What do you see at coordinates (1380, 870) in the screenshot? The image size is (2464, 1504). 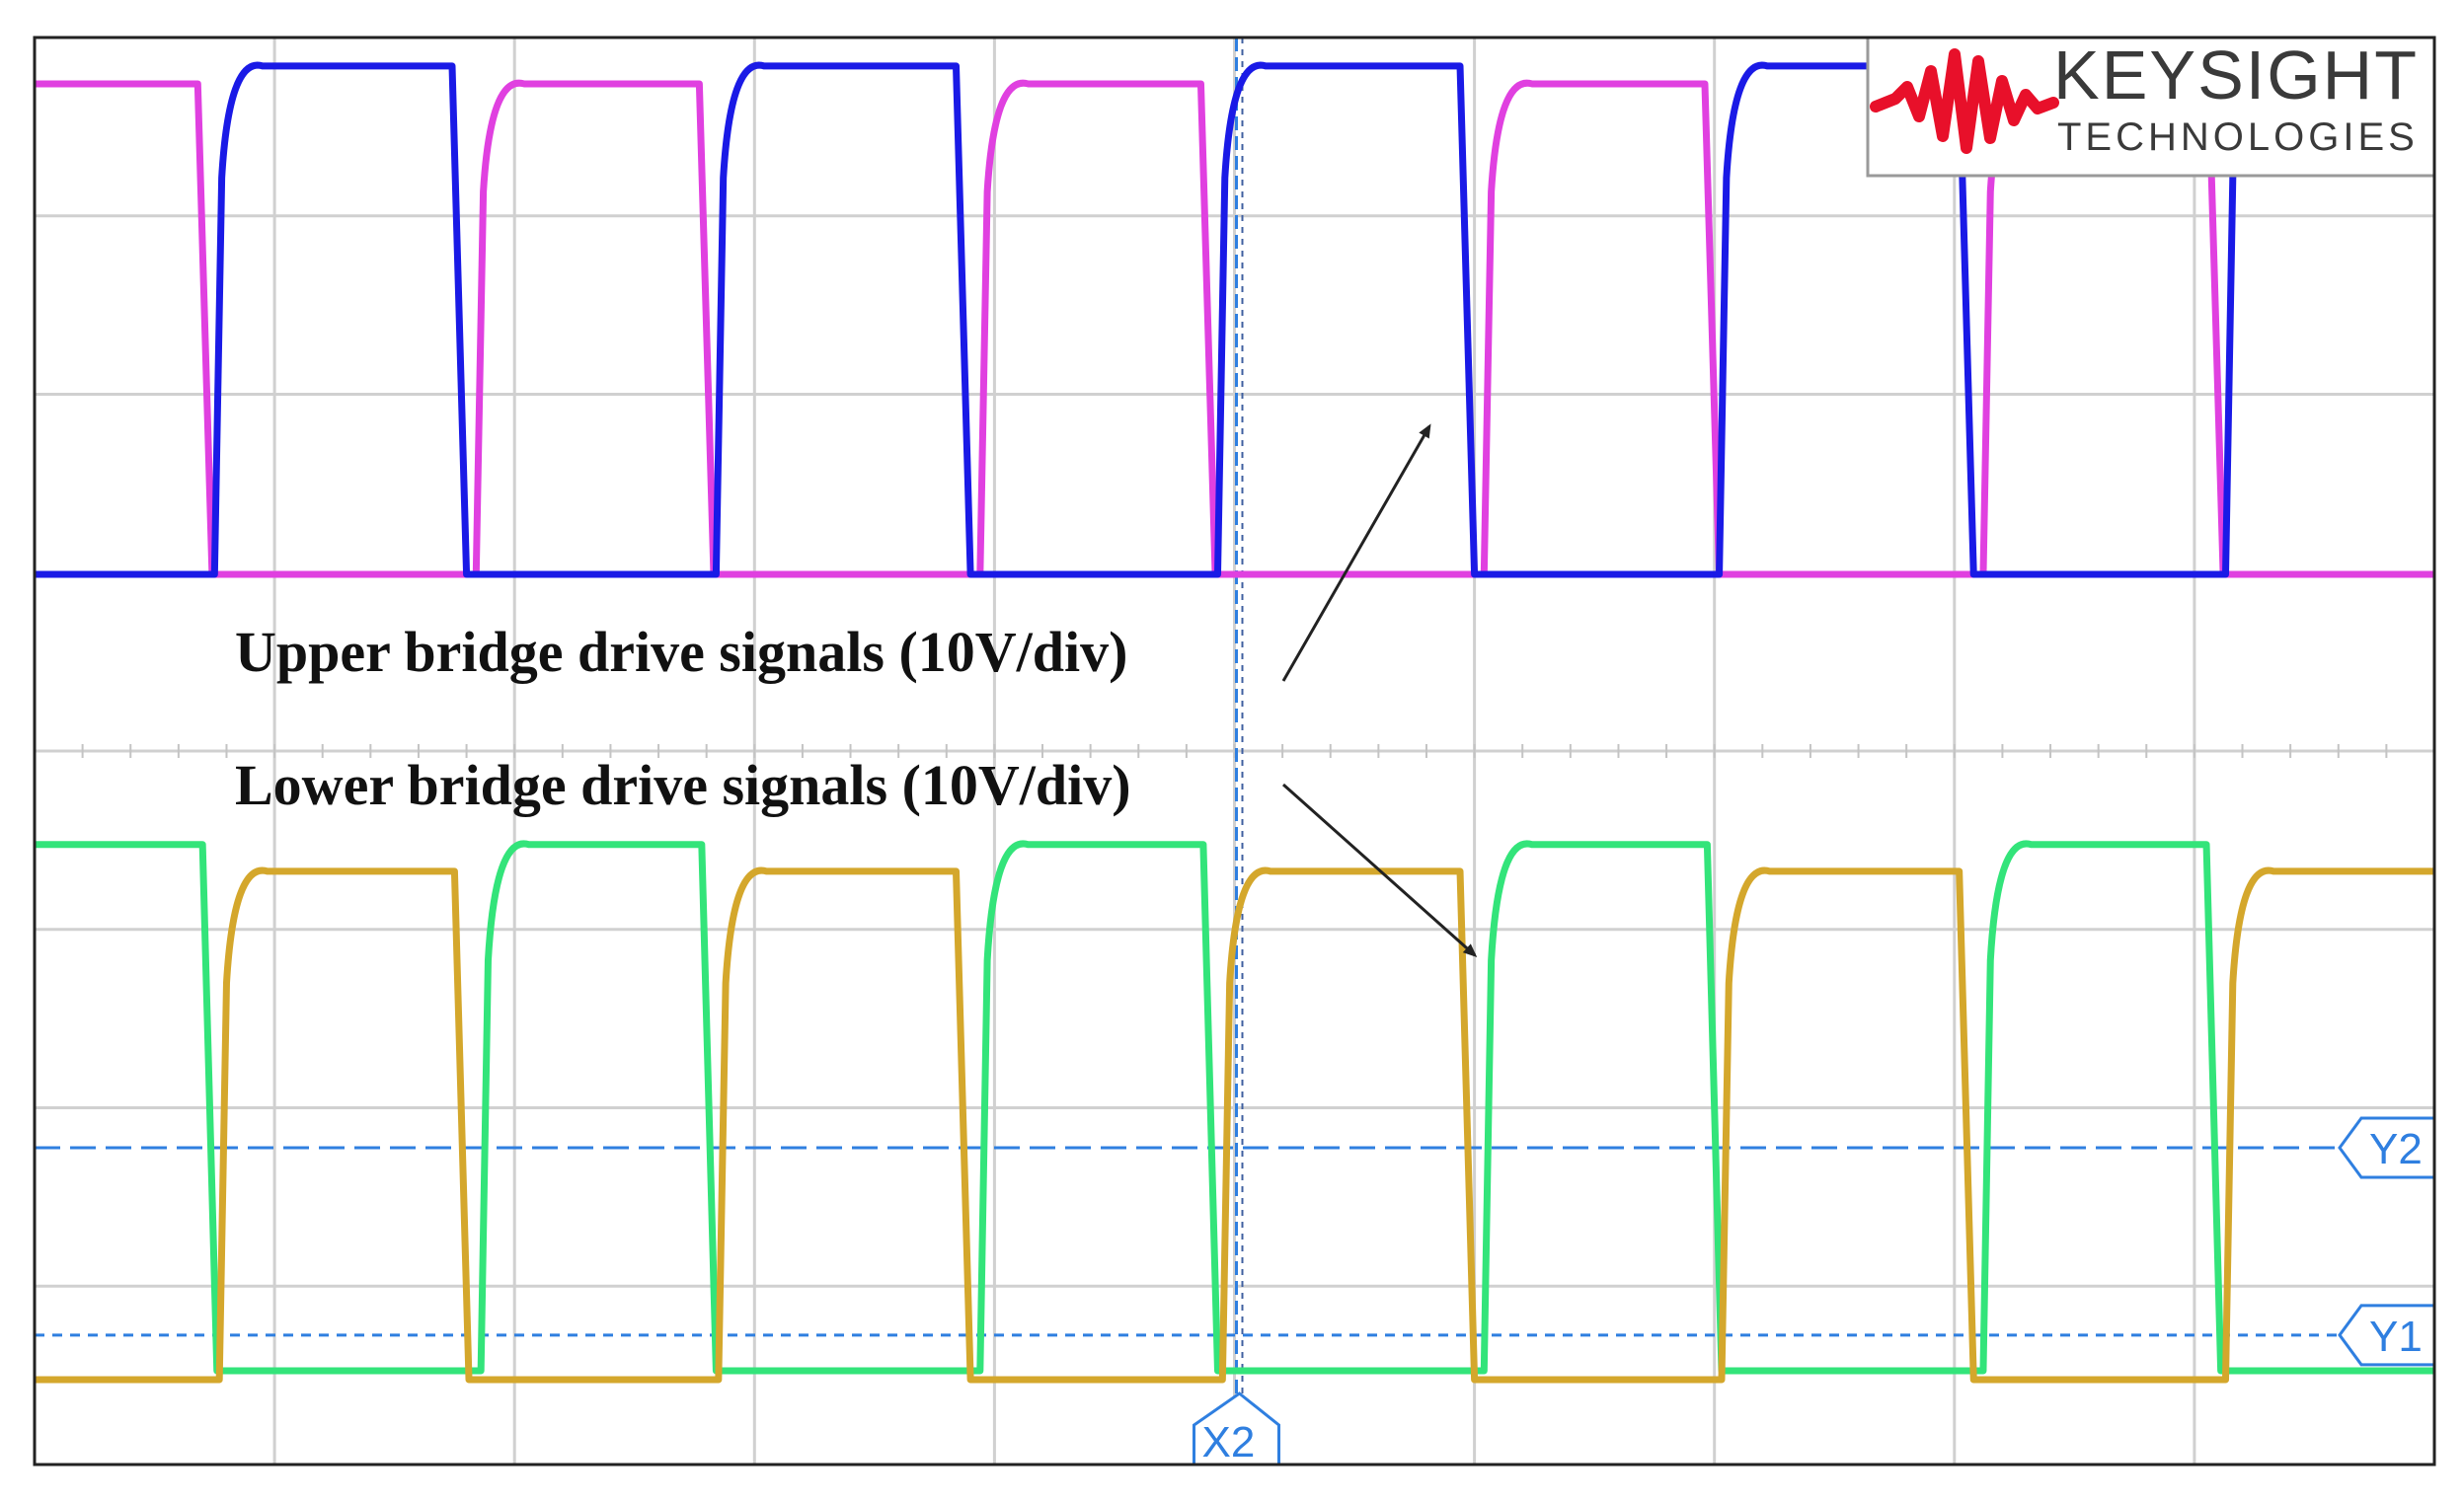 I see `lower-annotation-arrow` at bounding box center [1380, 870].